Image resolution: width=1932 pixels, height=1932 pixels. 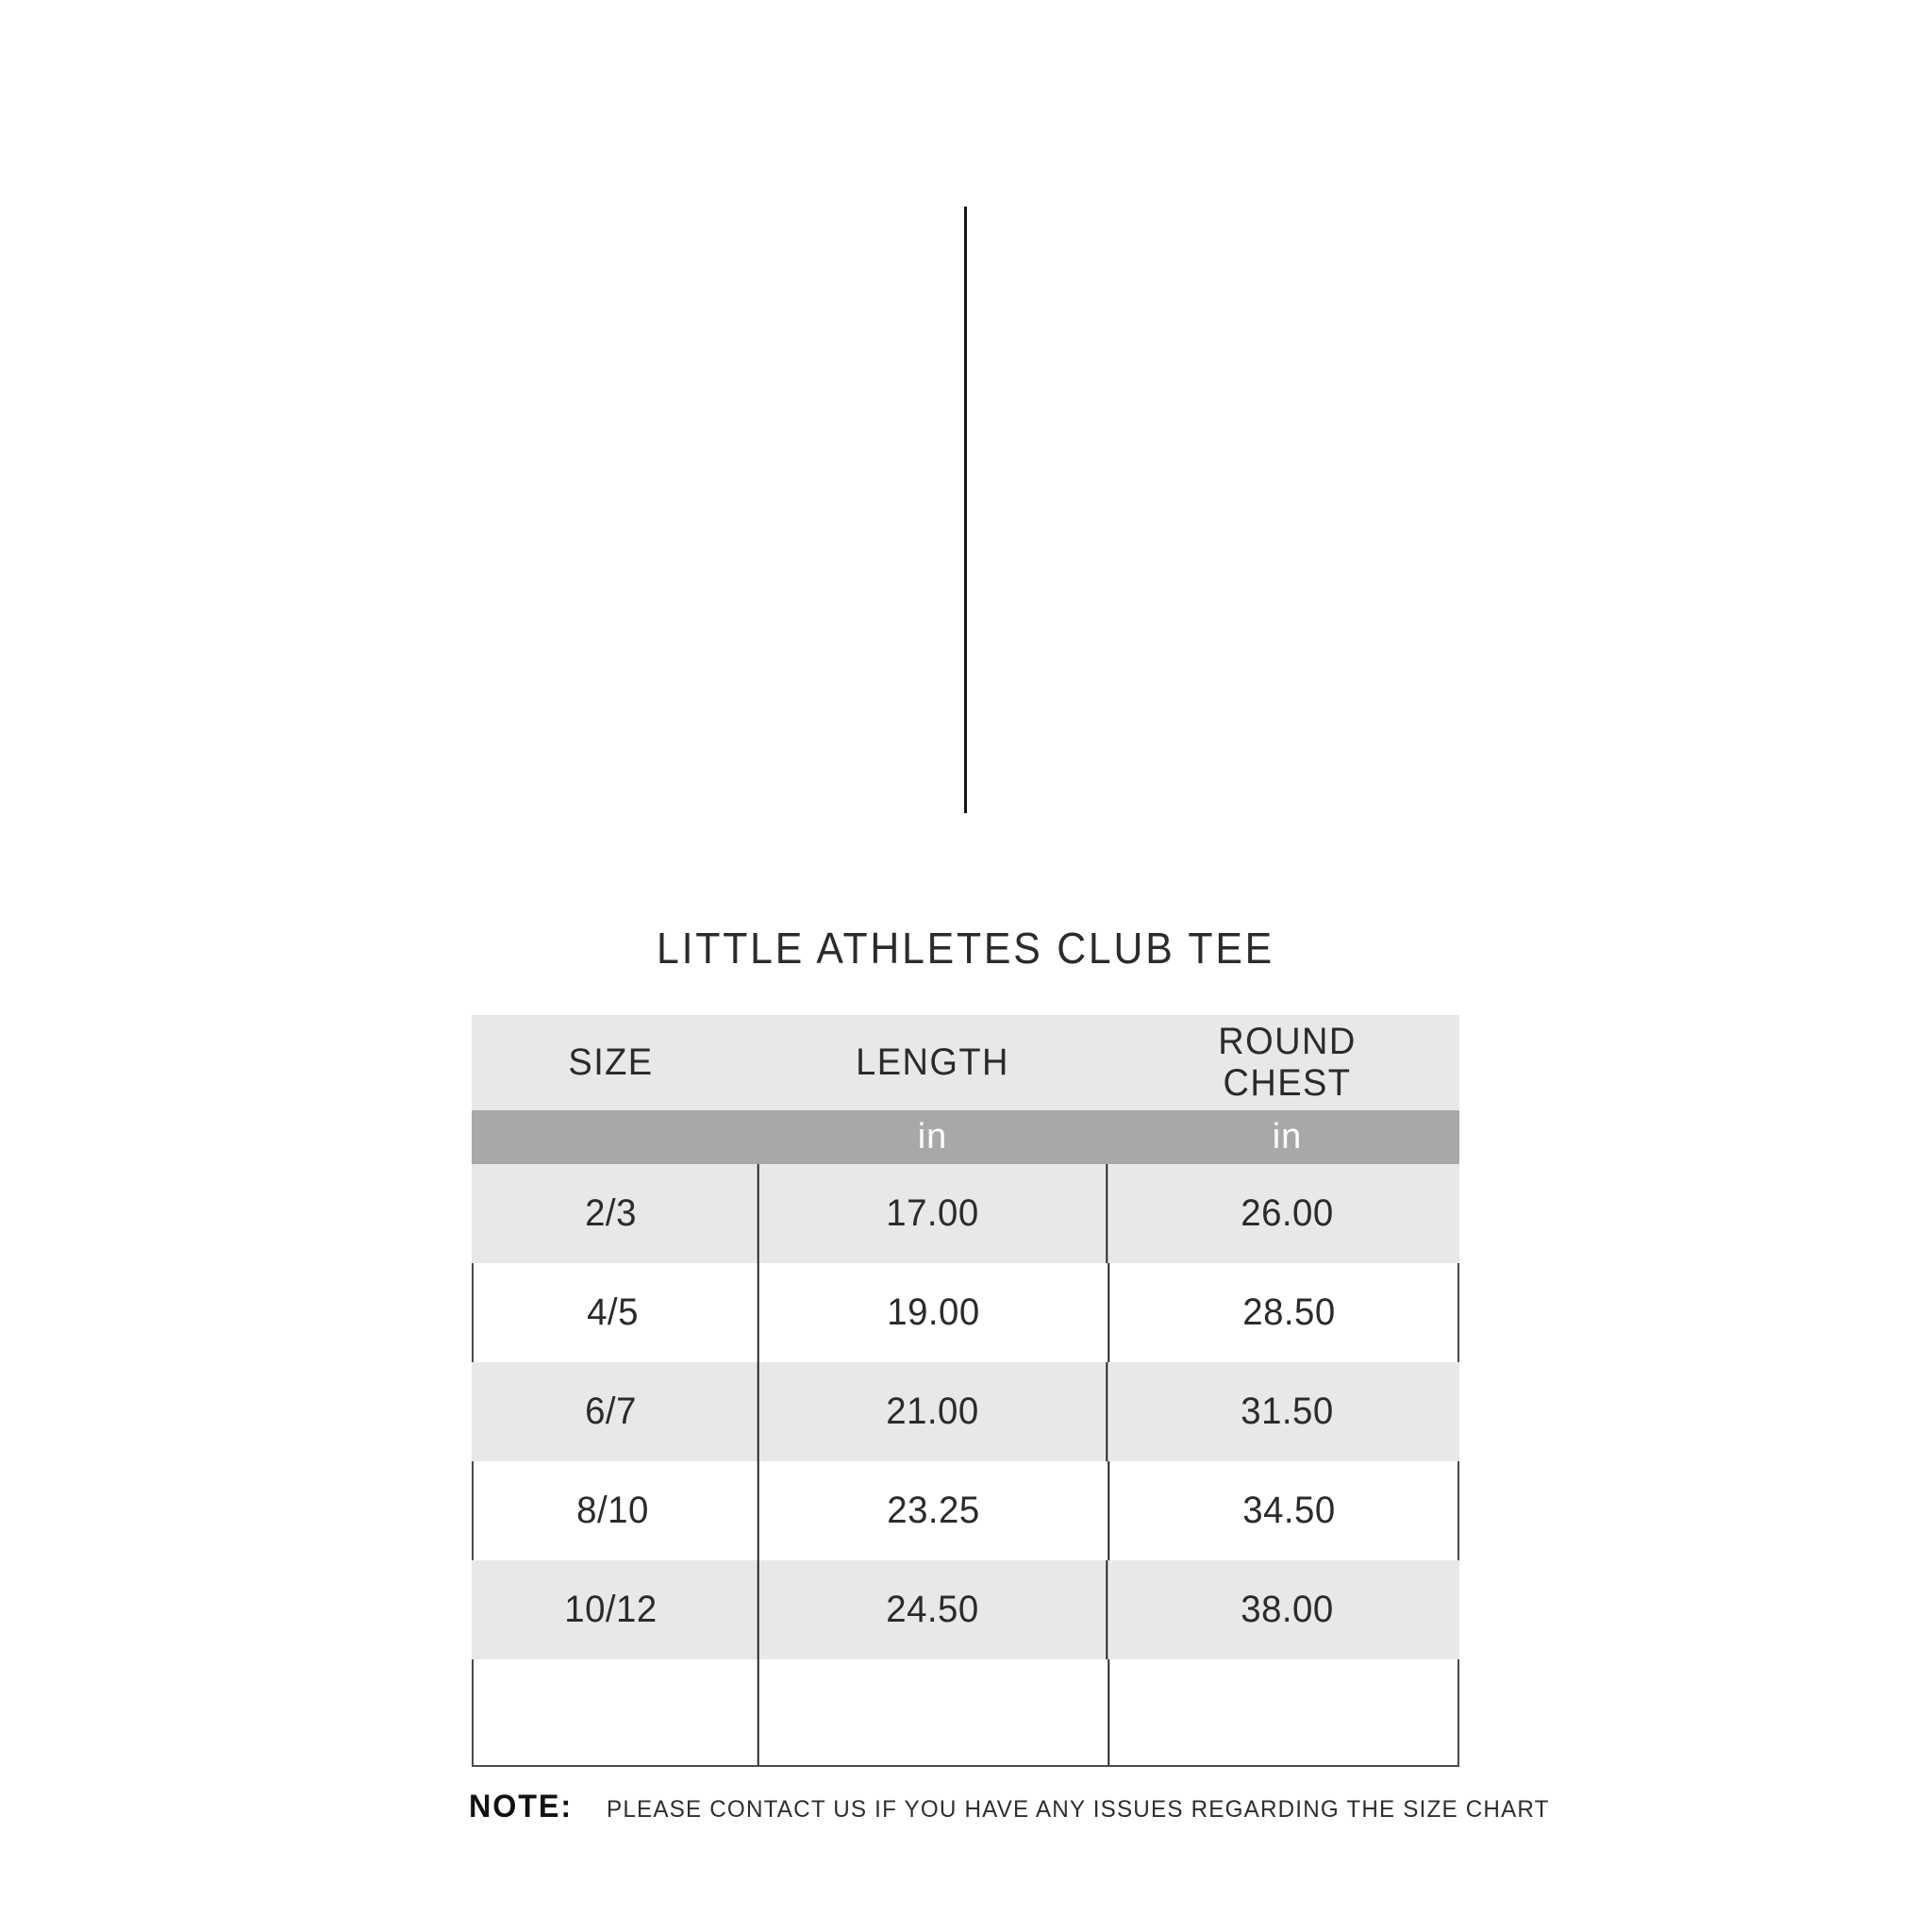 What do you see at coordinates (611, 1062) in the screenshot?
I see `column-header-size: SIZE` at bounding box center [611, 1062].